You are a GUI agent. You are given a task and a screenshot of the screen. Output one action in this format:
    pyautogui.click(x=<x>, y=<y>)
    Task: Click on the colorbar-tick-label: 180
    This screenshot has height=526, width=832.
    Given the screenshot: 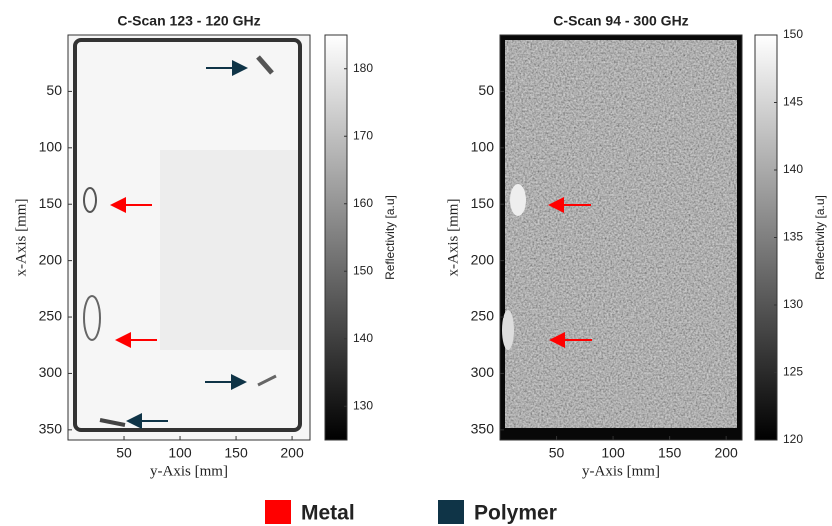 What is the action you would take?
    pyautogui.click(x=363, y=68)
    